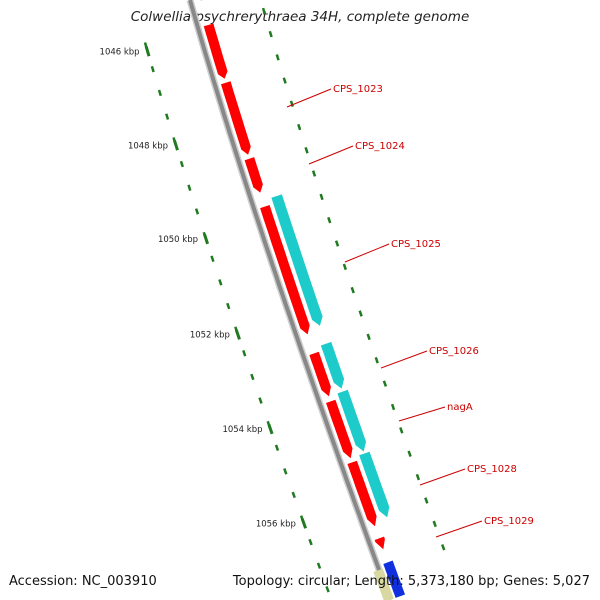  I want to click on ruler-label: 1054 kbp, so click(242, 430).